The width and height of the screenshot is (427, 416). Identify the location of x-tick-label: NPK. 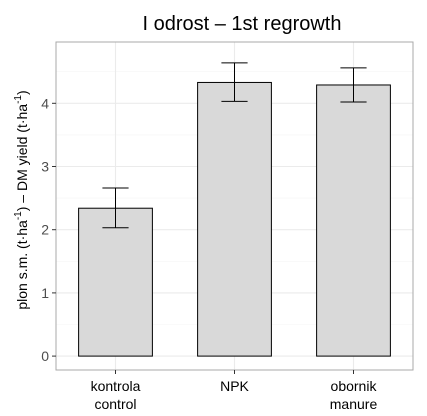
(234, 386).